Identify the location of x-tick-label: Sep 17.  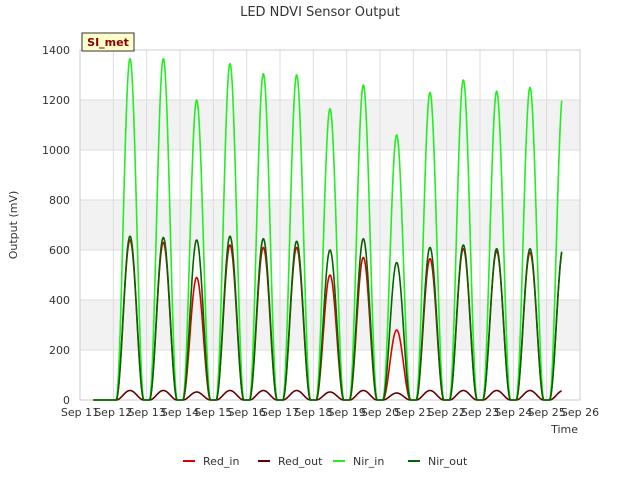
(280, 412).